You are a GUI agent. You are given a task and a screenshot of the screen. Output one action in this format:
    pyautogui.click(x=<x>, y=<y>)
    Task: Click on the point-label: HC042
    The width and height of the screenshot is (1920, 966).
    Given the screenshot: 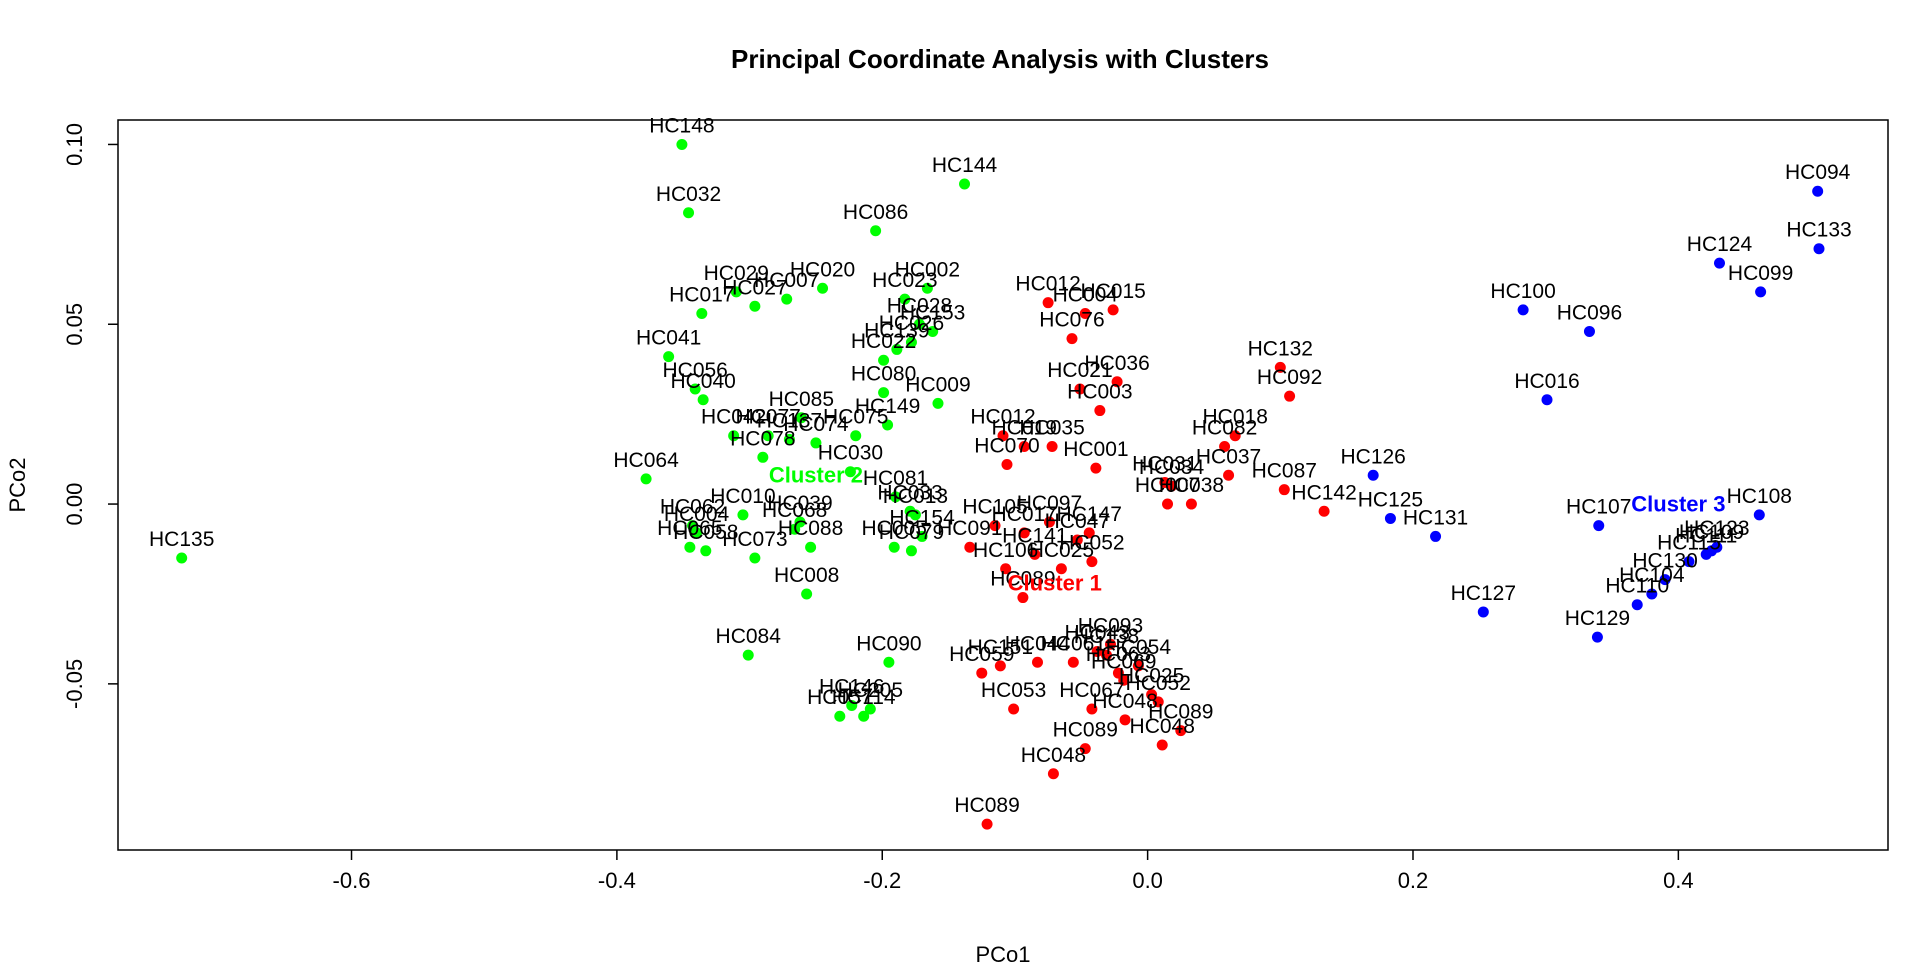 What is the action you would take?
    pyautogui.click(x=733, y=417)
    